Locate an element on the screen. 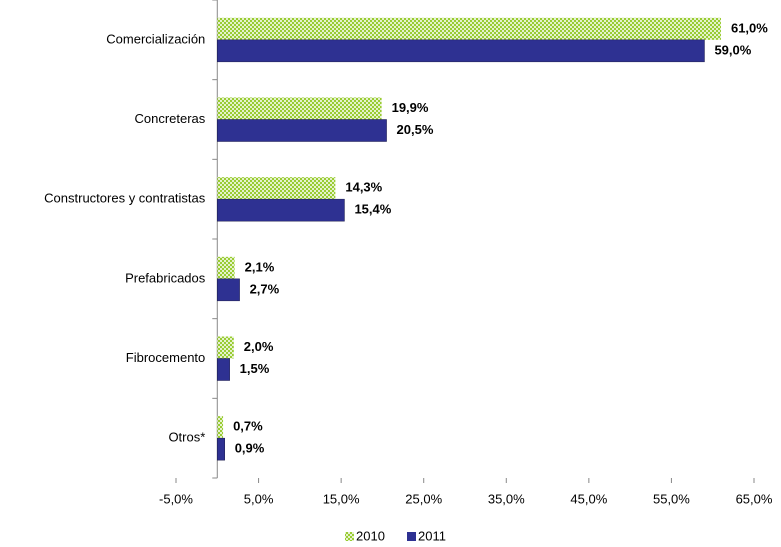 The image size is (781, 547). value-label: 0,7% is located at coordinates (248, 426).